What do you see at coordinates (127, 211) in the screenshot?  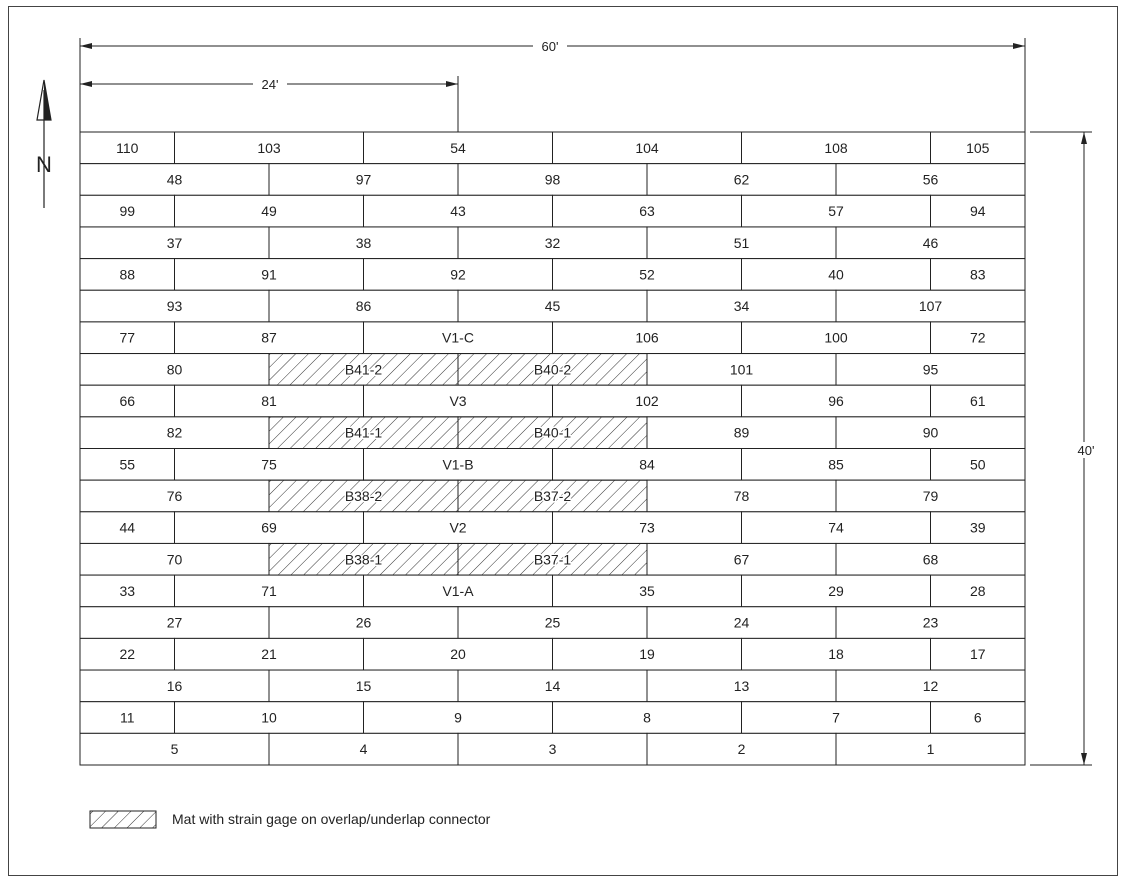 I see `mat-label: 99` at bounding box center [127, 211].